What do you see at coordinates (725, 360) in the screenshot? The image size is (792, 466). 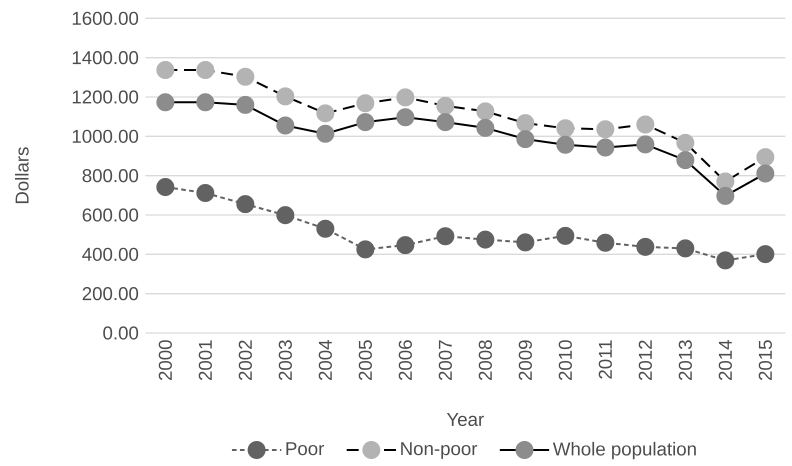 I see `x-tick-label: 2014` at bounding box center [725, 360].